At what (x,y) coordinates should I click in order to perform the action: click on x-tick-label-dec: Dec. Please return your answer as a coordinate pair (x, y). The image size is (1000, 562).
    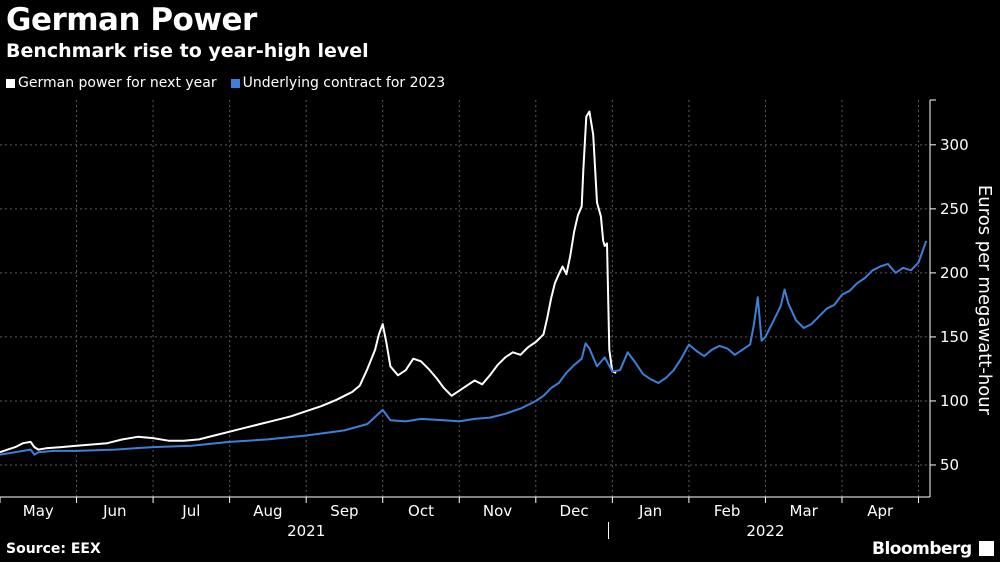
    Looking at the image, I should click on (574, 511).